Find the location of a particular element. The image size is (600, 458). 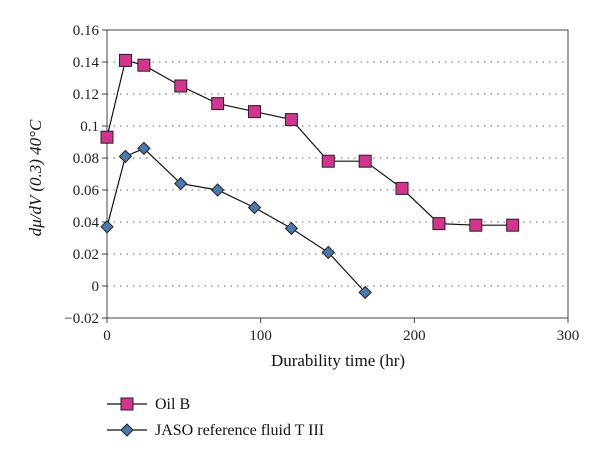

y-tick-label: −0.02 is located at coordinates (81, 319).